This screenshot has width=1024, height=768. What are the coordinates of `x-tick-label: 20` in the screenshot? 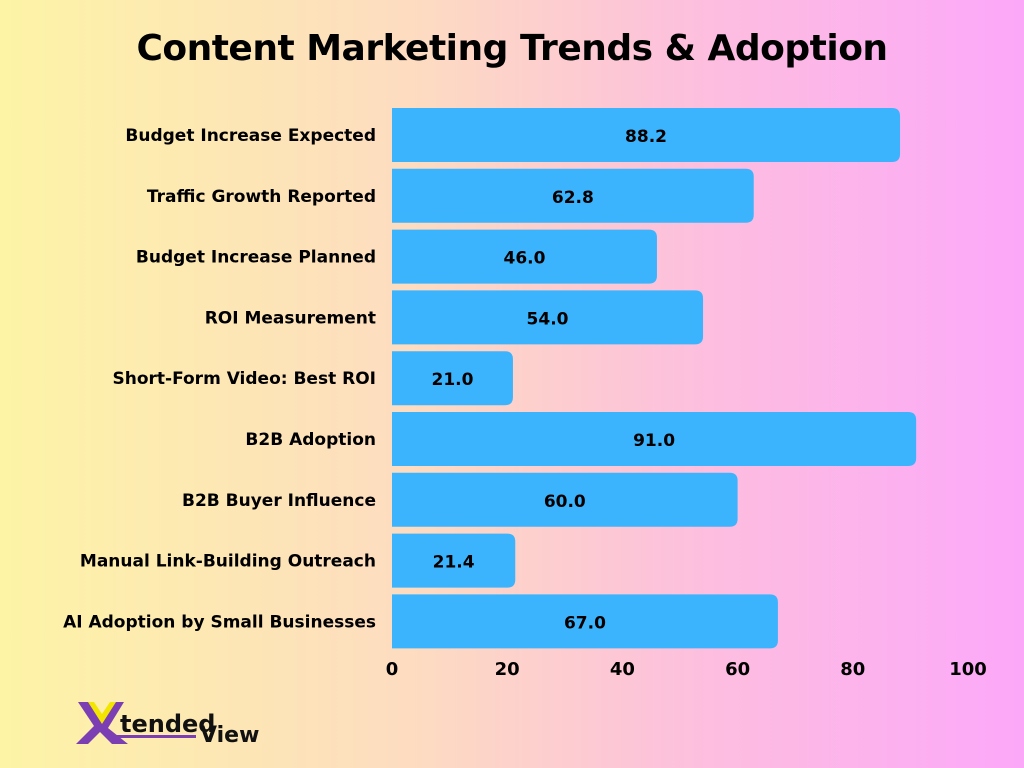 It's located at (507, 669).